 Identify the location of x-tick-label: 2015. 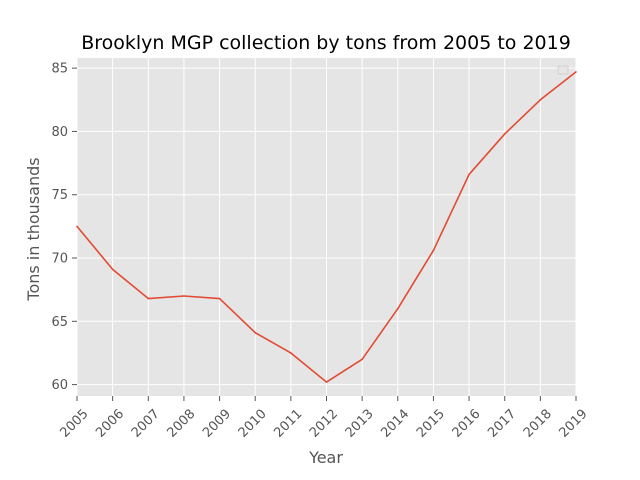
(431, 424).